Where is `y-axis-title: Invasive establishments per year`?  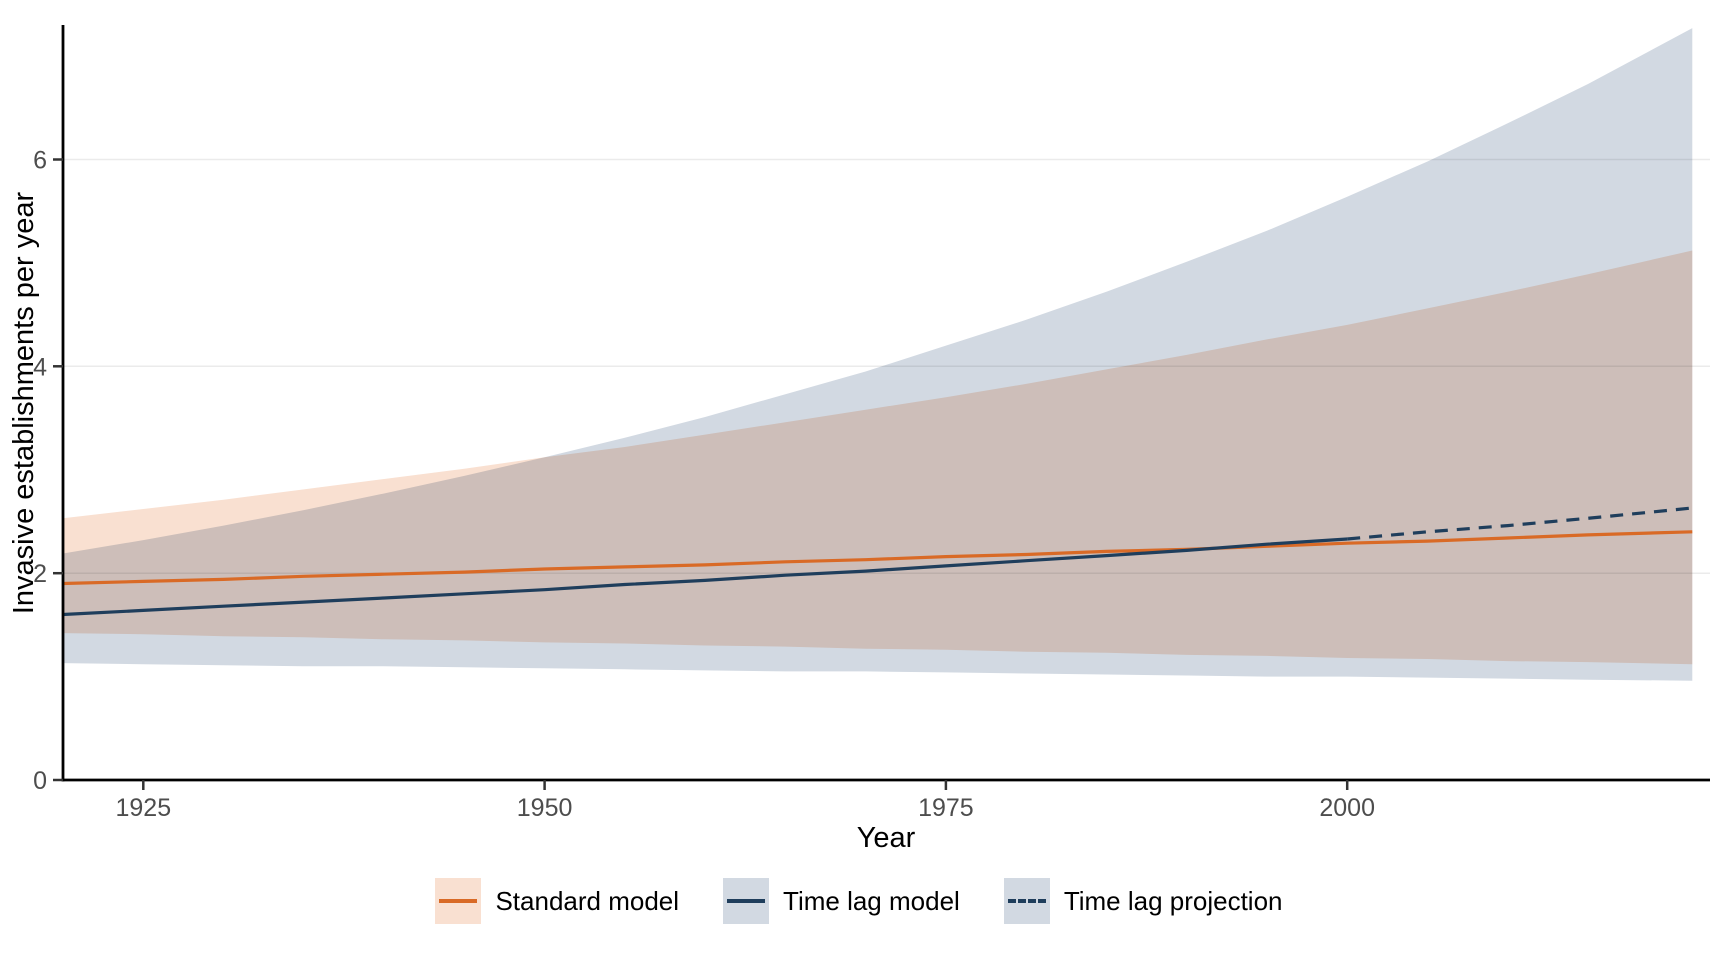
y-axis-title: Invasive establishments per year is located at coordinates (24, 403).